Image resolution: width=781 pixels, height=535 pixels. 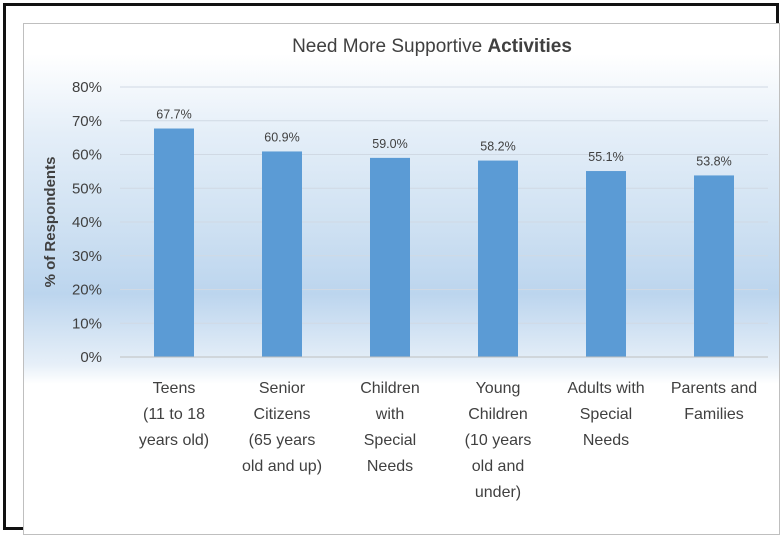 I want to click on category-label: Adults with Special Needs, so click(x=605, y=414).